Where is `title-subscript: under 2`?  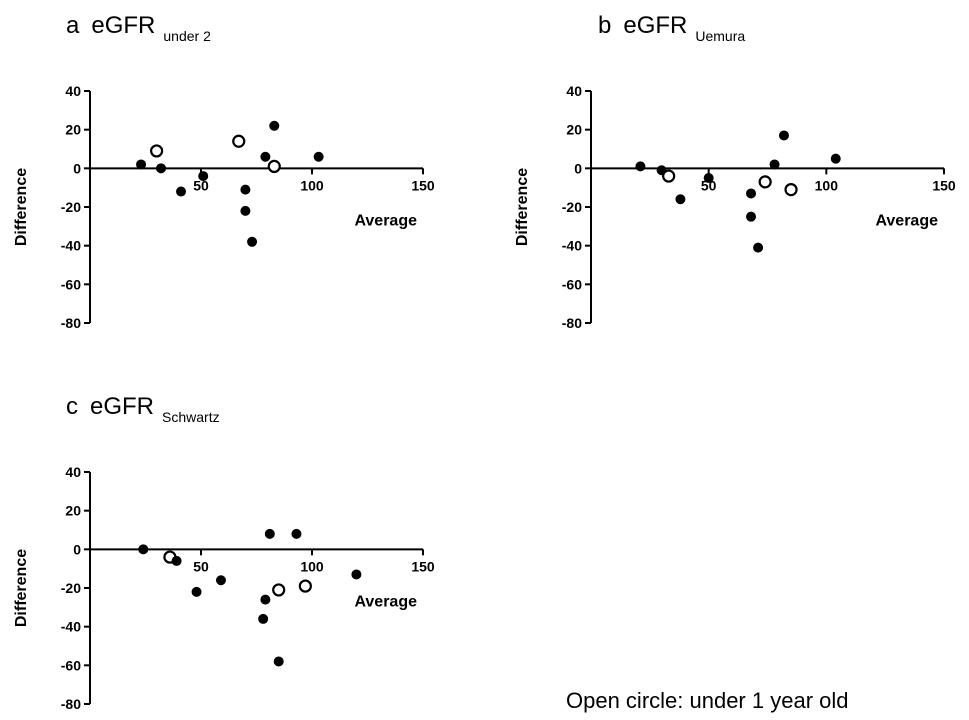 title-subscript: under 2 is located at coordinates (187, 36).